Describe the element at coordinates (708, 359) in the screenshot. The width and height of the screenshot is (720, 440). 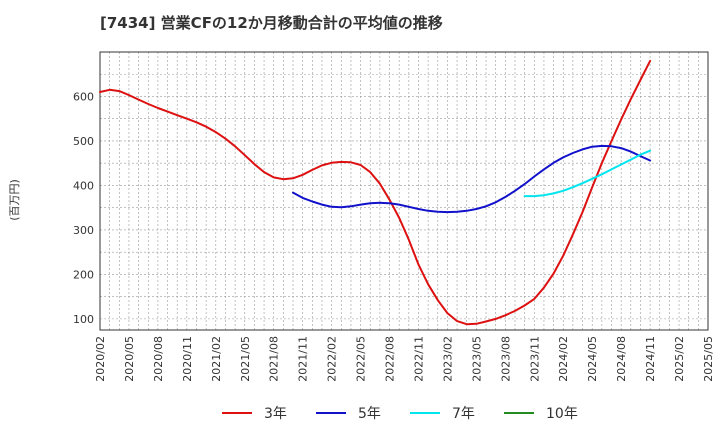
I see `x-tick-label: 2025/05` at that location.